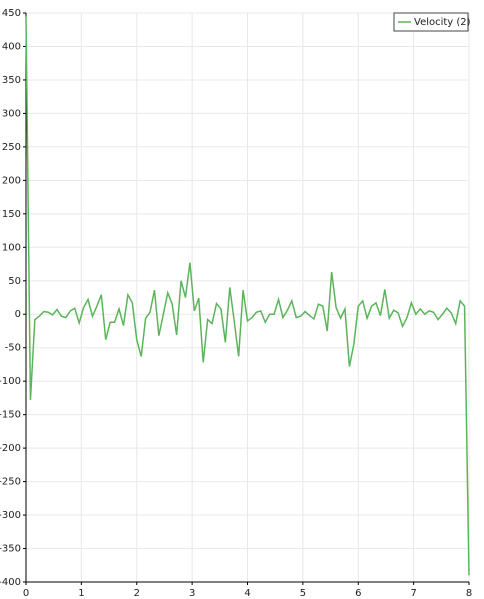 The height and width of the screenshot is (599, 484). Describe the element at coordinates (10, 482) in the screenshot. I see `y-tick-label: -250` at that location.